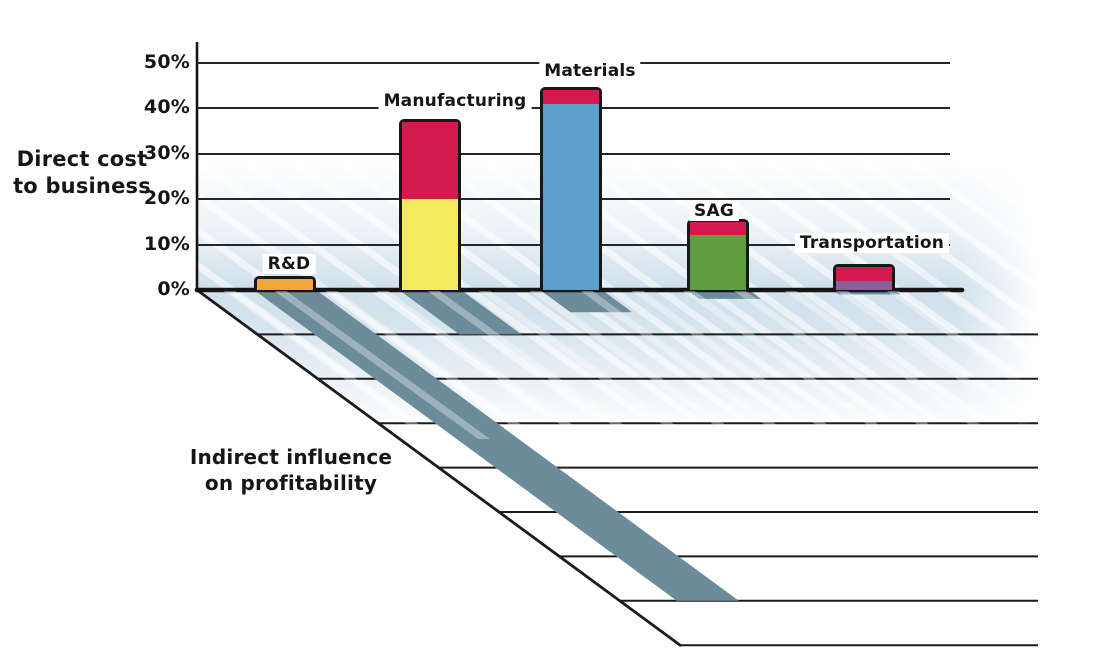 Image resolution: width=1102 pixels, height=666 pixels. I want to click on y-axis-title-line1: Direct cost, so click(82, 159).